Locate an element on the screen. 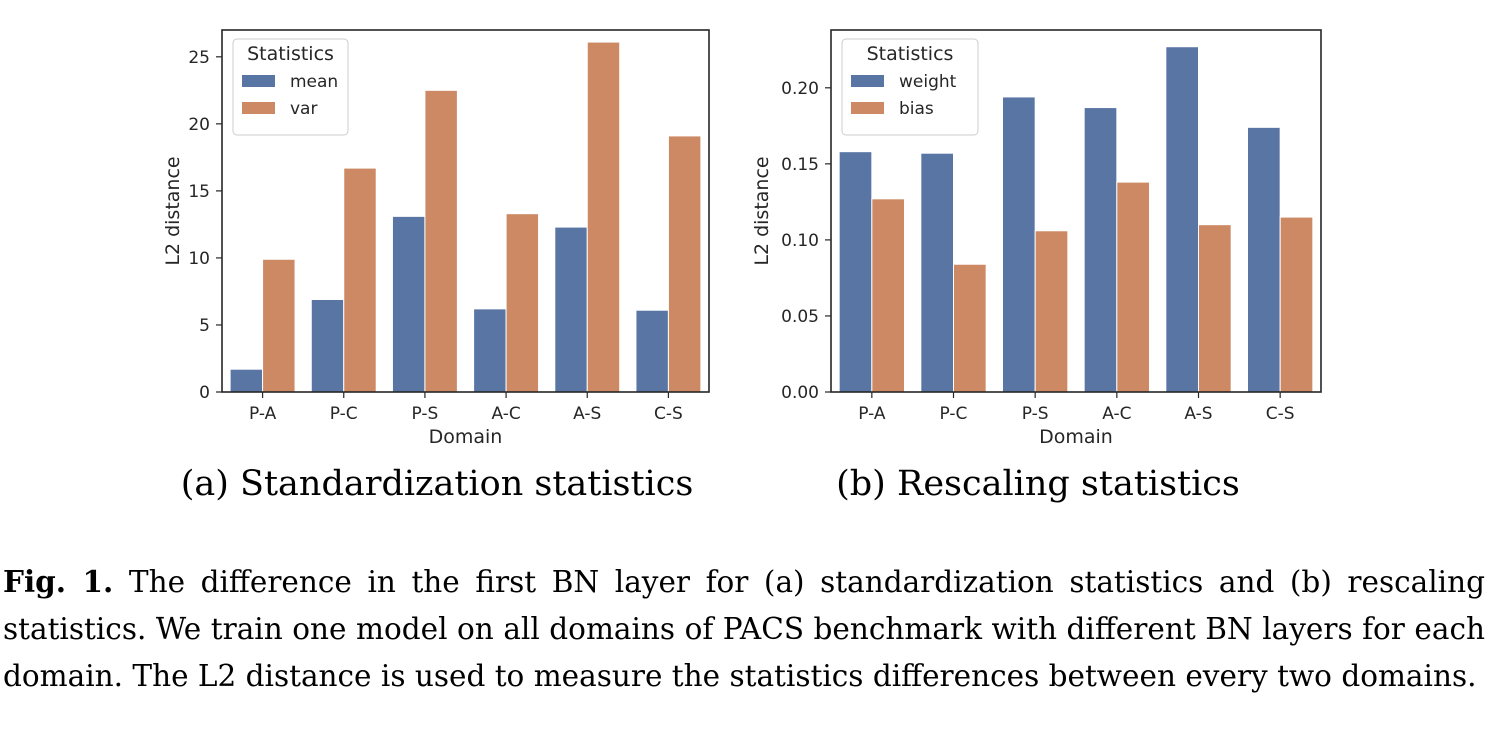 This screenshot has height=742, width=1491. bar-mean-P-S is located at coordinates (408, 304).